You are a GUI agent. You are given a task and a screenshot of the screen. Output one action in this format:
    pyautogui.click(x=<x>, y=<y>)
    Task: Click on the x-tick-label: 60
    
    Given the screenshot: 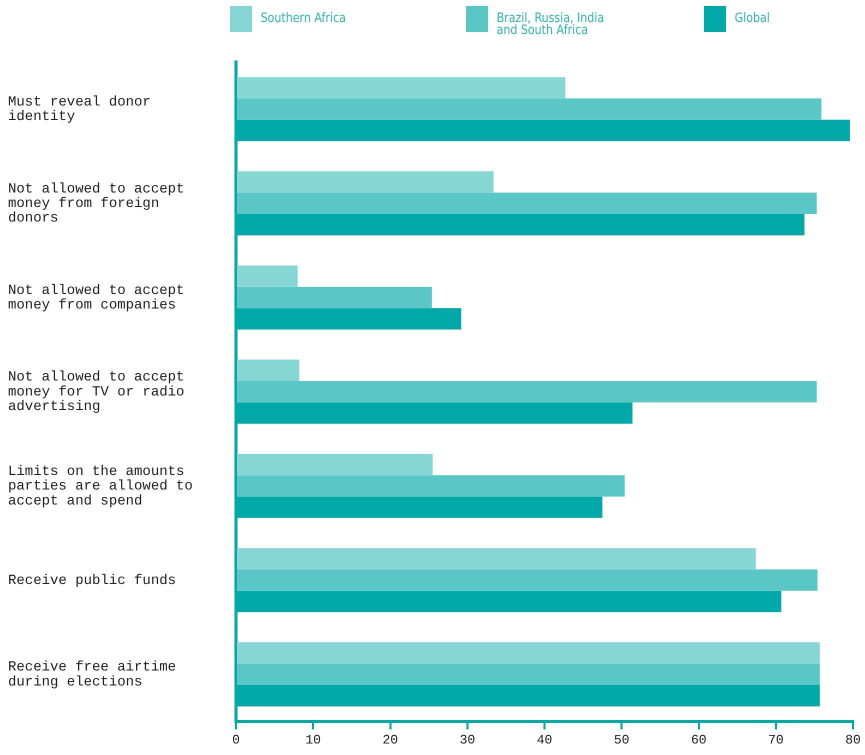 What is the action you would take?
    pyautogui.click(x=698, y=740)
    